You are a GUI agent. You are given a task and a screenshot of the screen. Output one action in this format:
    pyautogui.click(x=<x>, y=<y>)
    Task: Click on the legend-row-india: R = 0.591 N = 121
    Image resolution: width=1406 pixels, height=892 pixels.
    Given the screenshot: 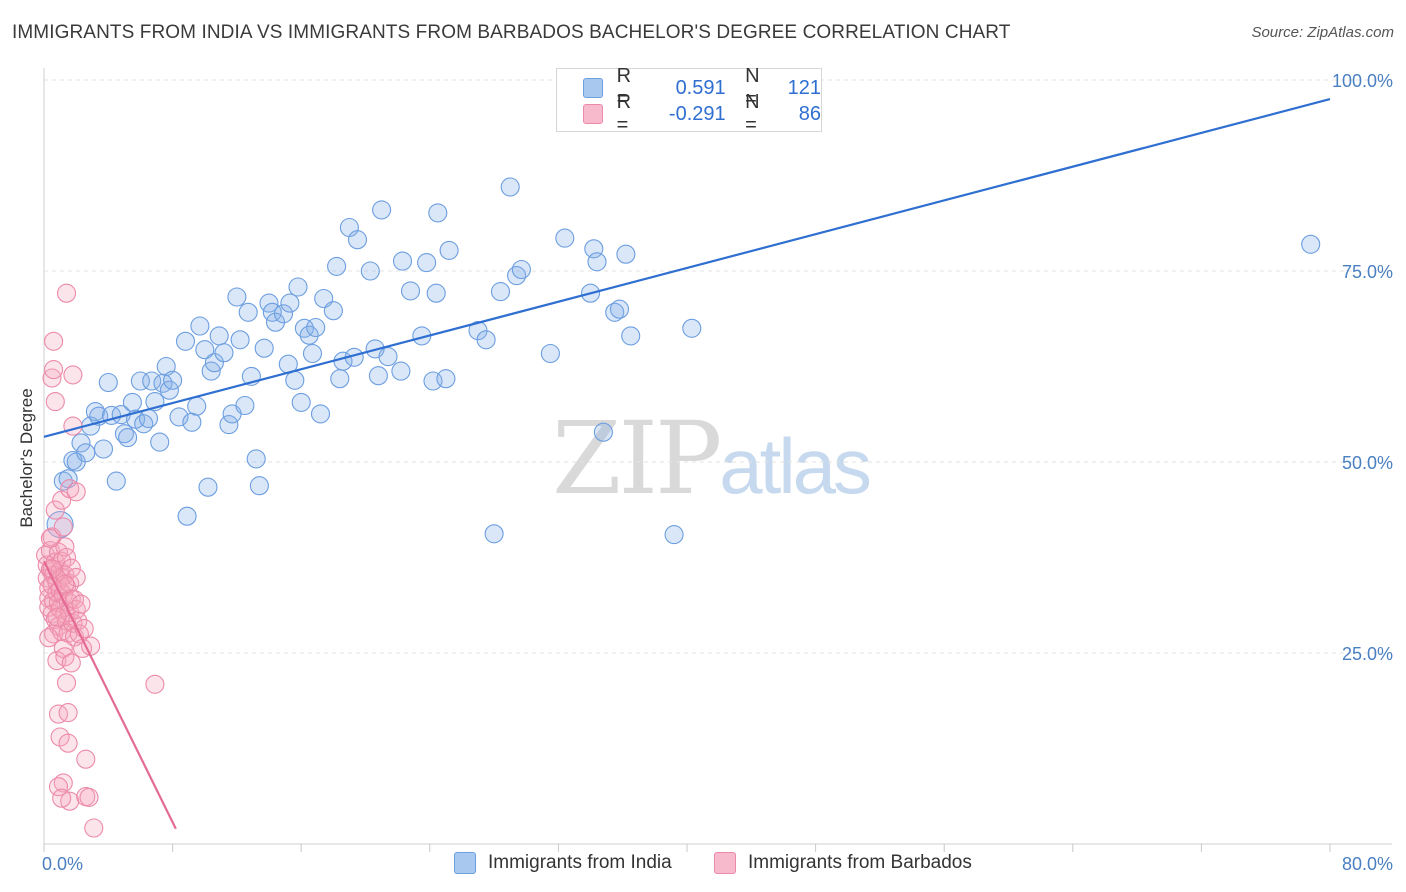 What is the action you would take?
    pyautogui.click(x=702, y=87)
    